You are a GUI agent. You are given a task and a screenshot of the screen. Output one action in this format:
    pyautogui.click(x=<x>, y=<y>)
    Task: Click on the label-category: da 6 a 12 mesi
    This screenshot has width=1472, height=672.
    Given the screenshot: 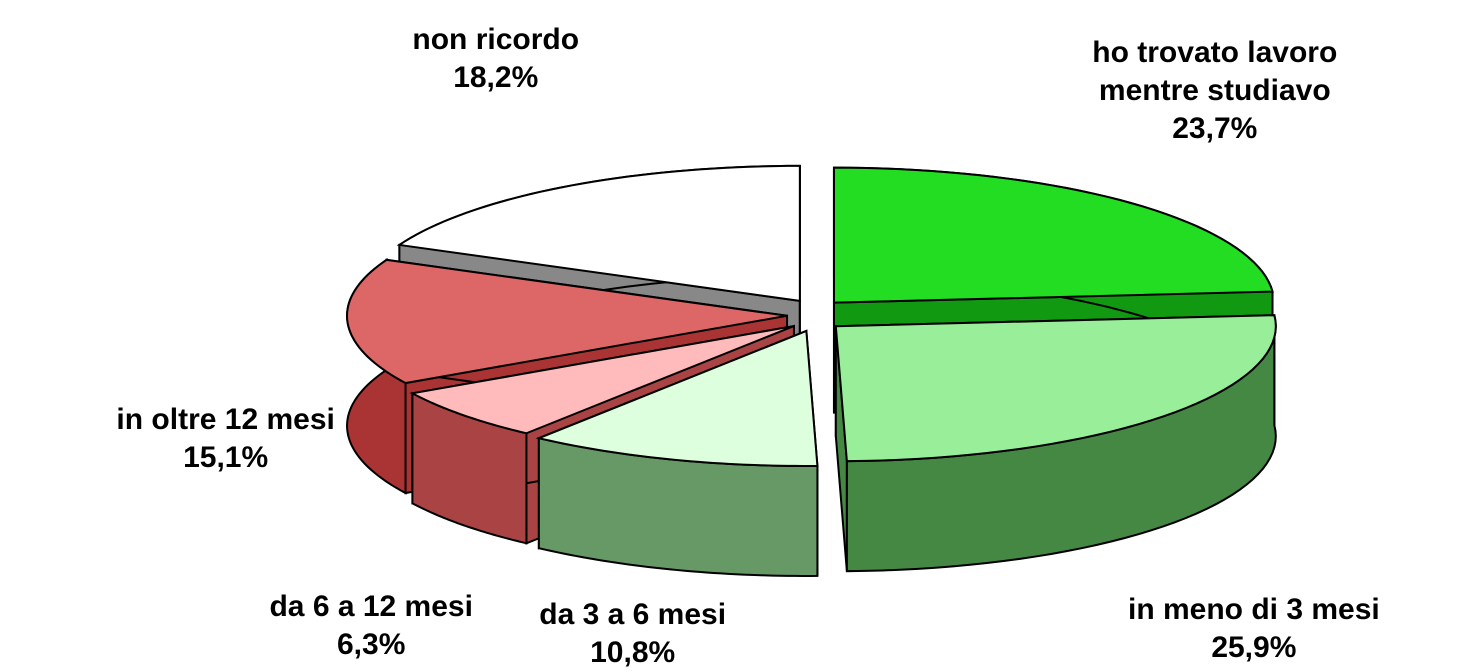 What is the action you would take?
    pyautogui.click(x=371, y=606)
    